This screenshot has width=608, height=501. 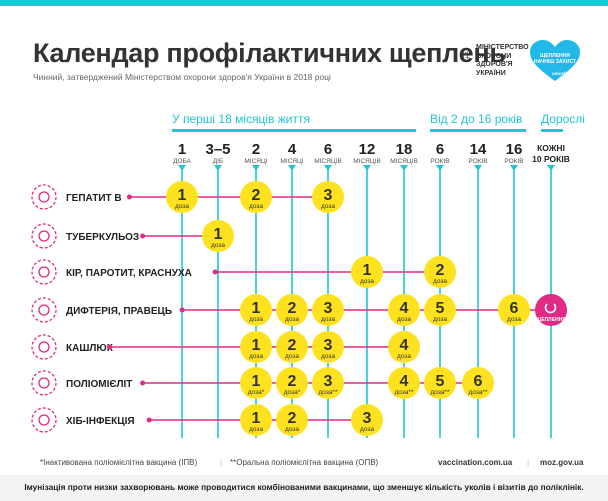 I want to click on polio-icon, so click(x=44, y=383).